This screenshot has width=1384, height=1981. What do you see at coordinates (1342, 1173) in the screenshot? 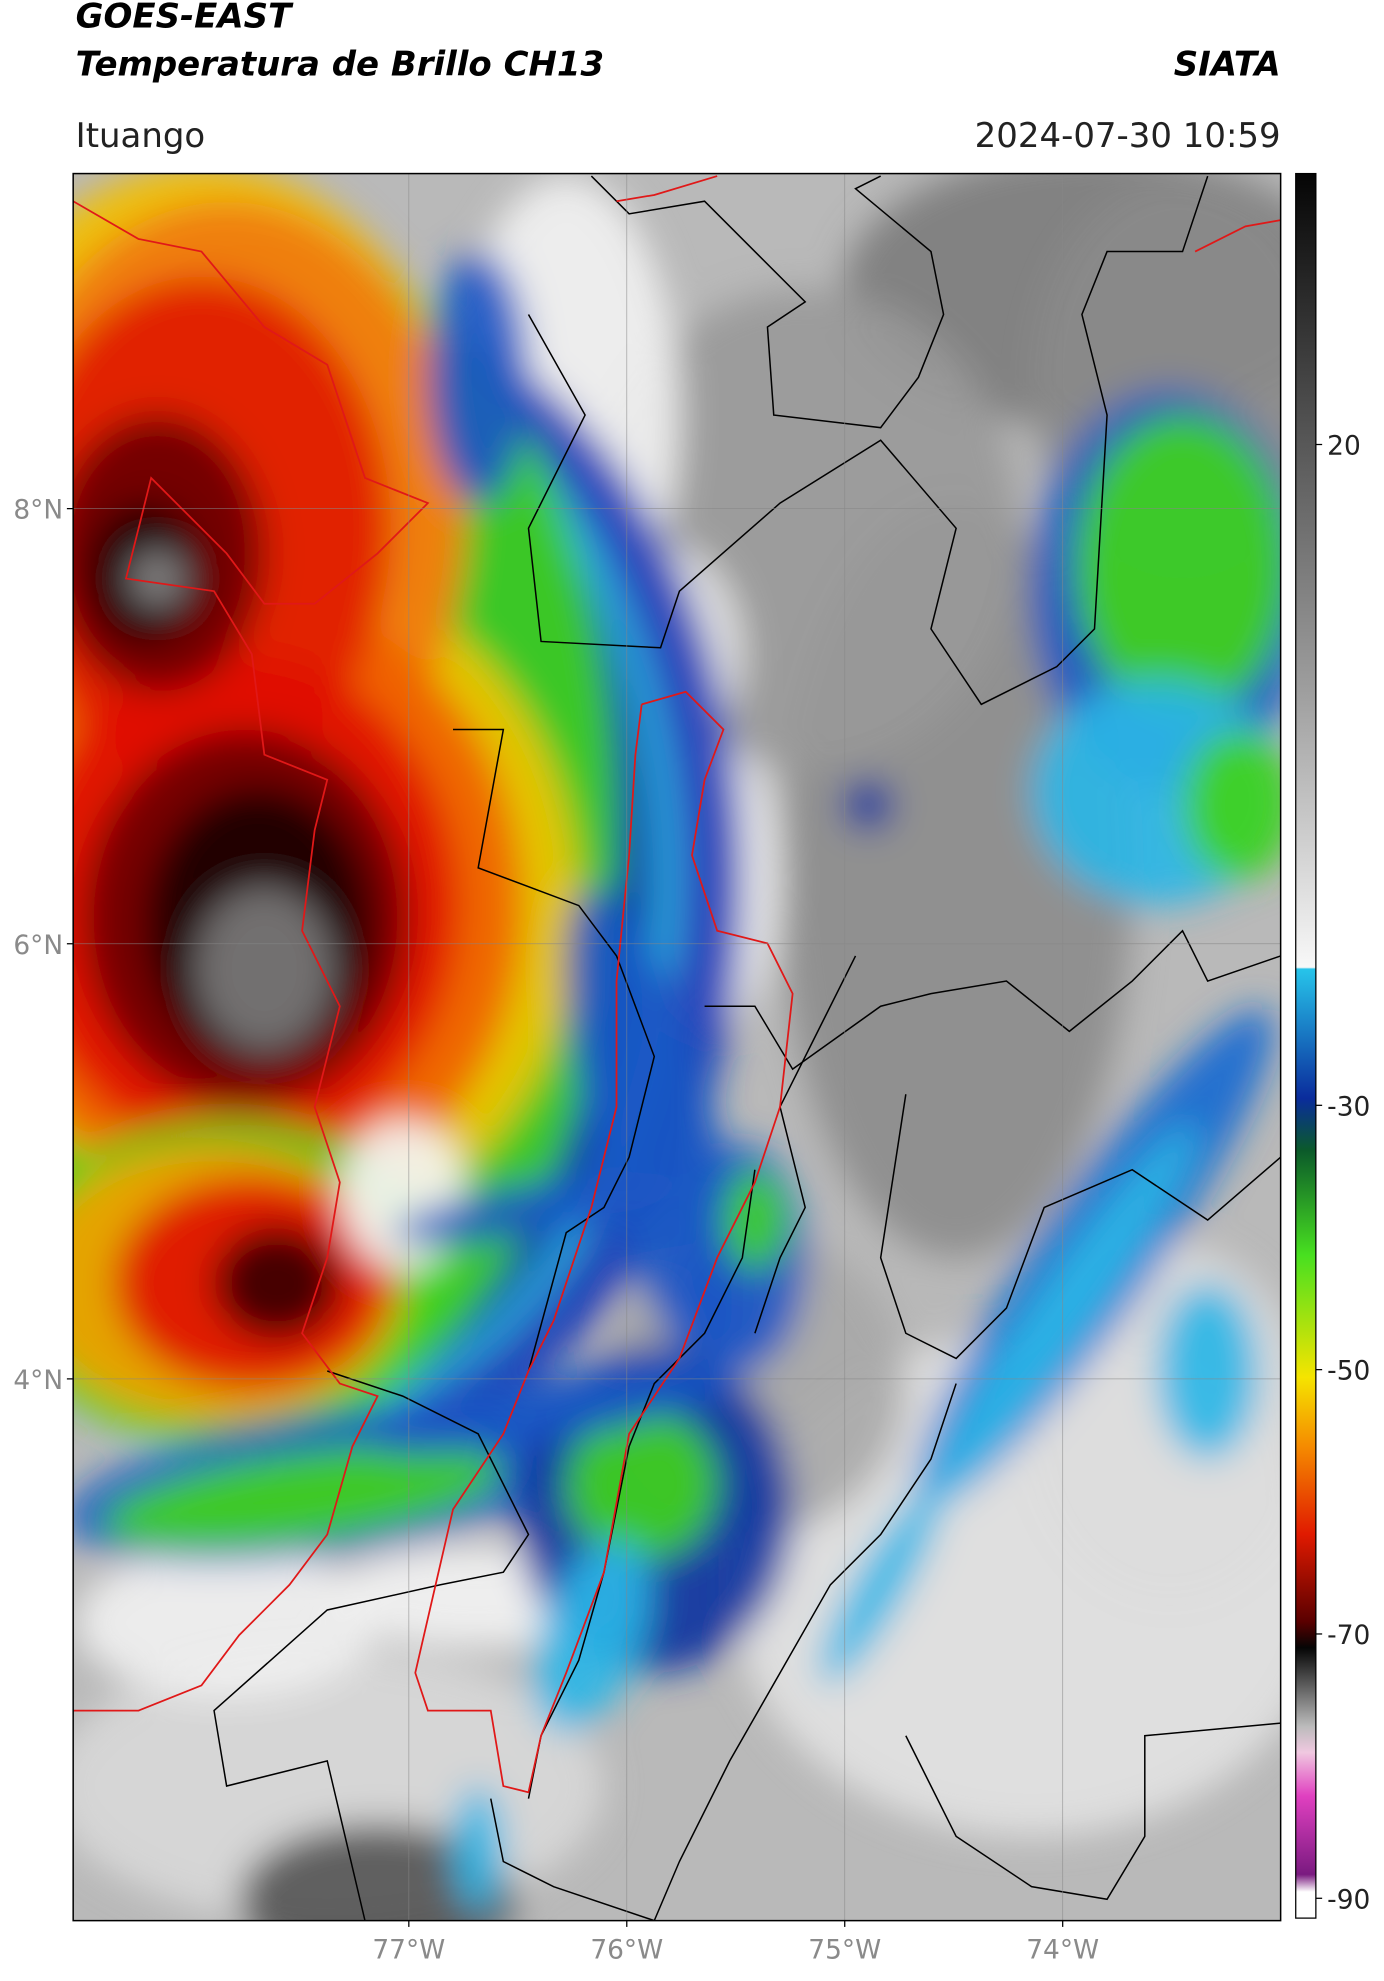
I see `colorbar-ticks: 20 -30 -50 -70 -90` at bounding box center [1342, 1173].